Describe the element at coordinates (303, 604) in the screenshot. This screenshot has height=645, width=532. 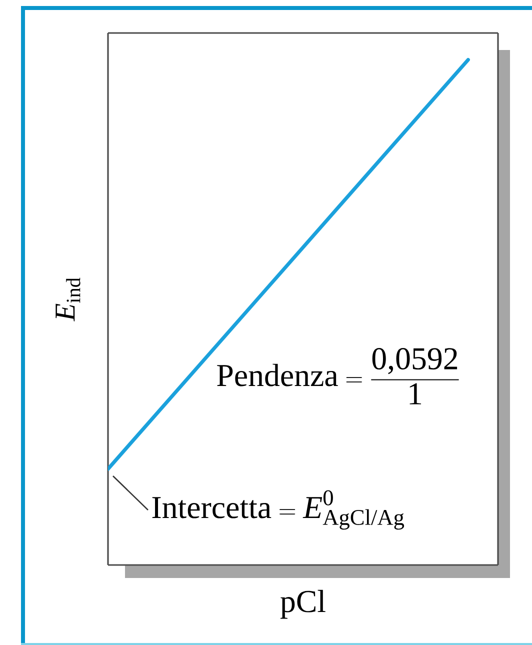
I see `x-axis-title: pCl` at that location.